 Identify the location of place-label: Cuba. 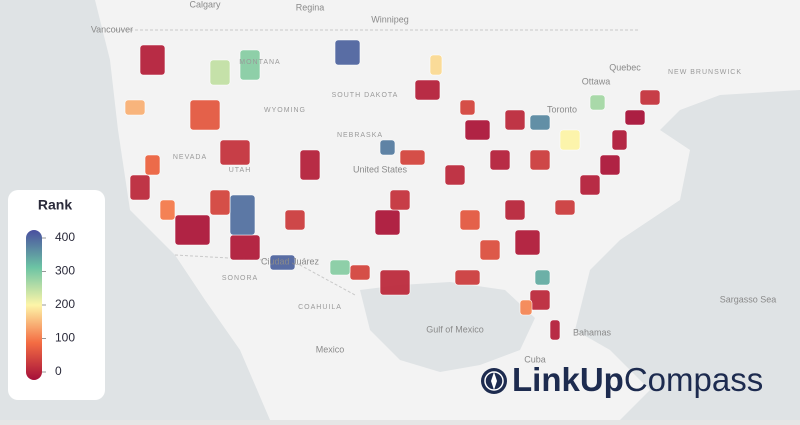
(535, 359).